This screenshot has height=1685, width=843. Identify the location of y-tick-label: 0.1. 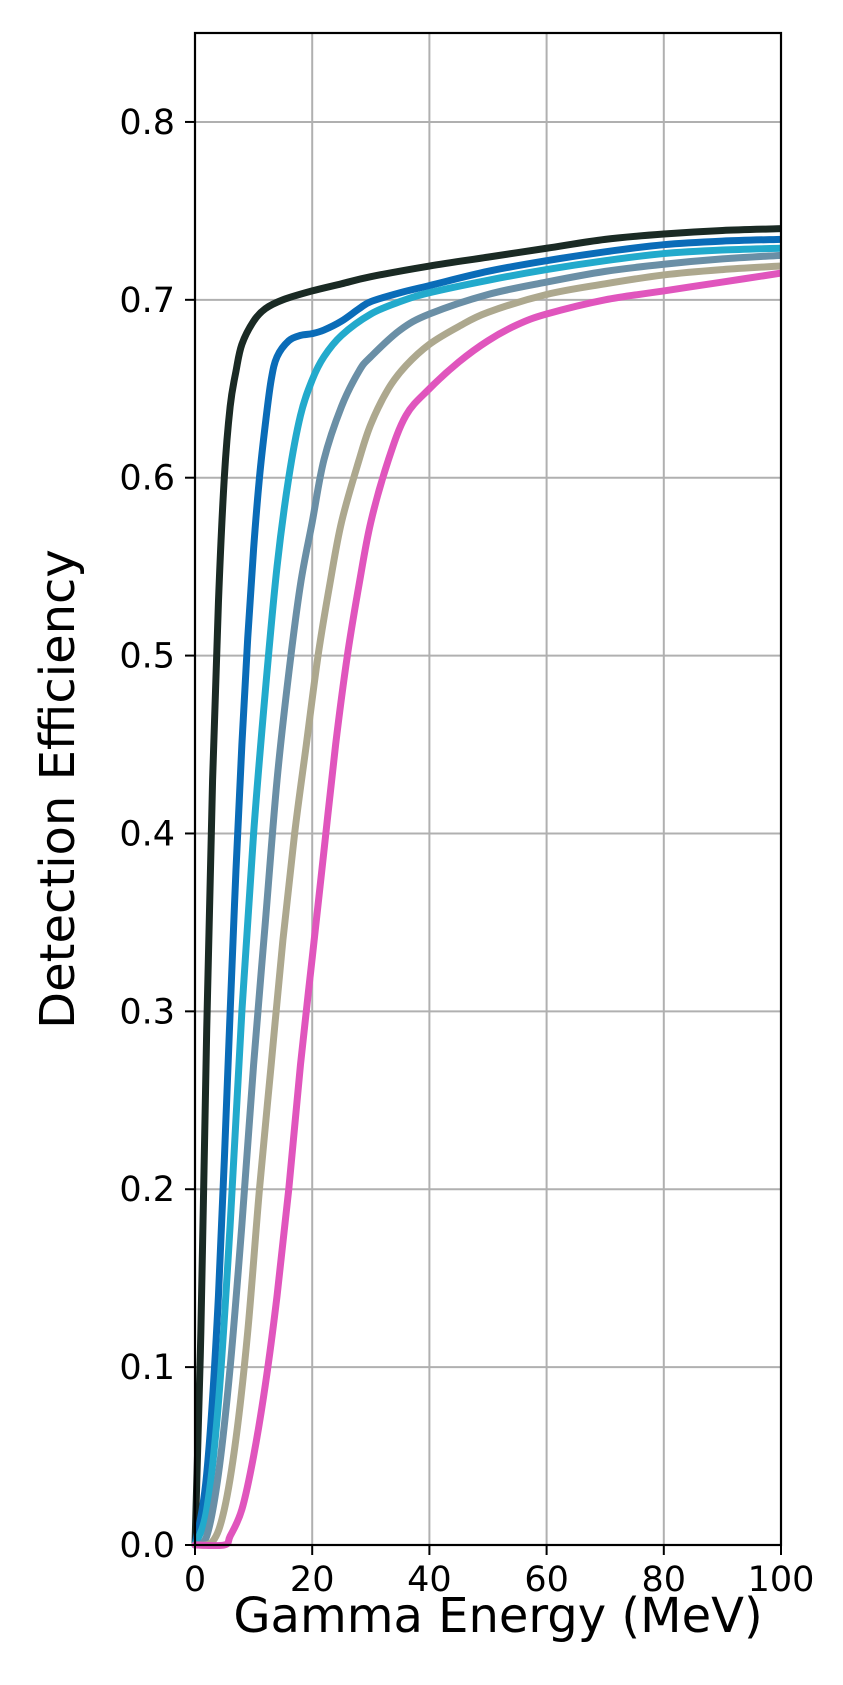
(147, 1368).